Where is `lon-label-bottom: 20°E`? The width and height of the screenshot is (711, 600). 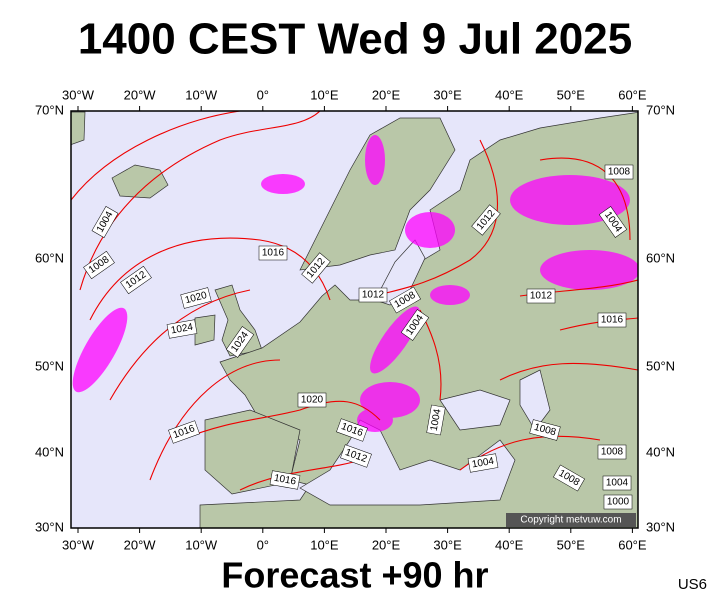
lon-label-bottom: 20°E is located at coordinates (386, 544).